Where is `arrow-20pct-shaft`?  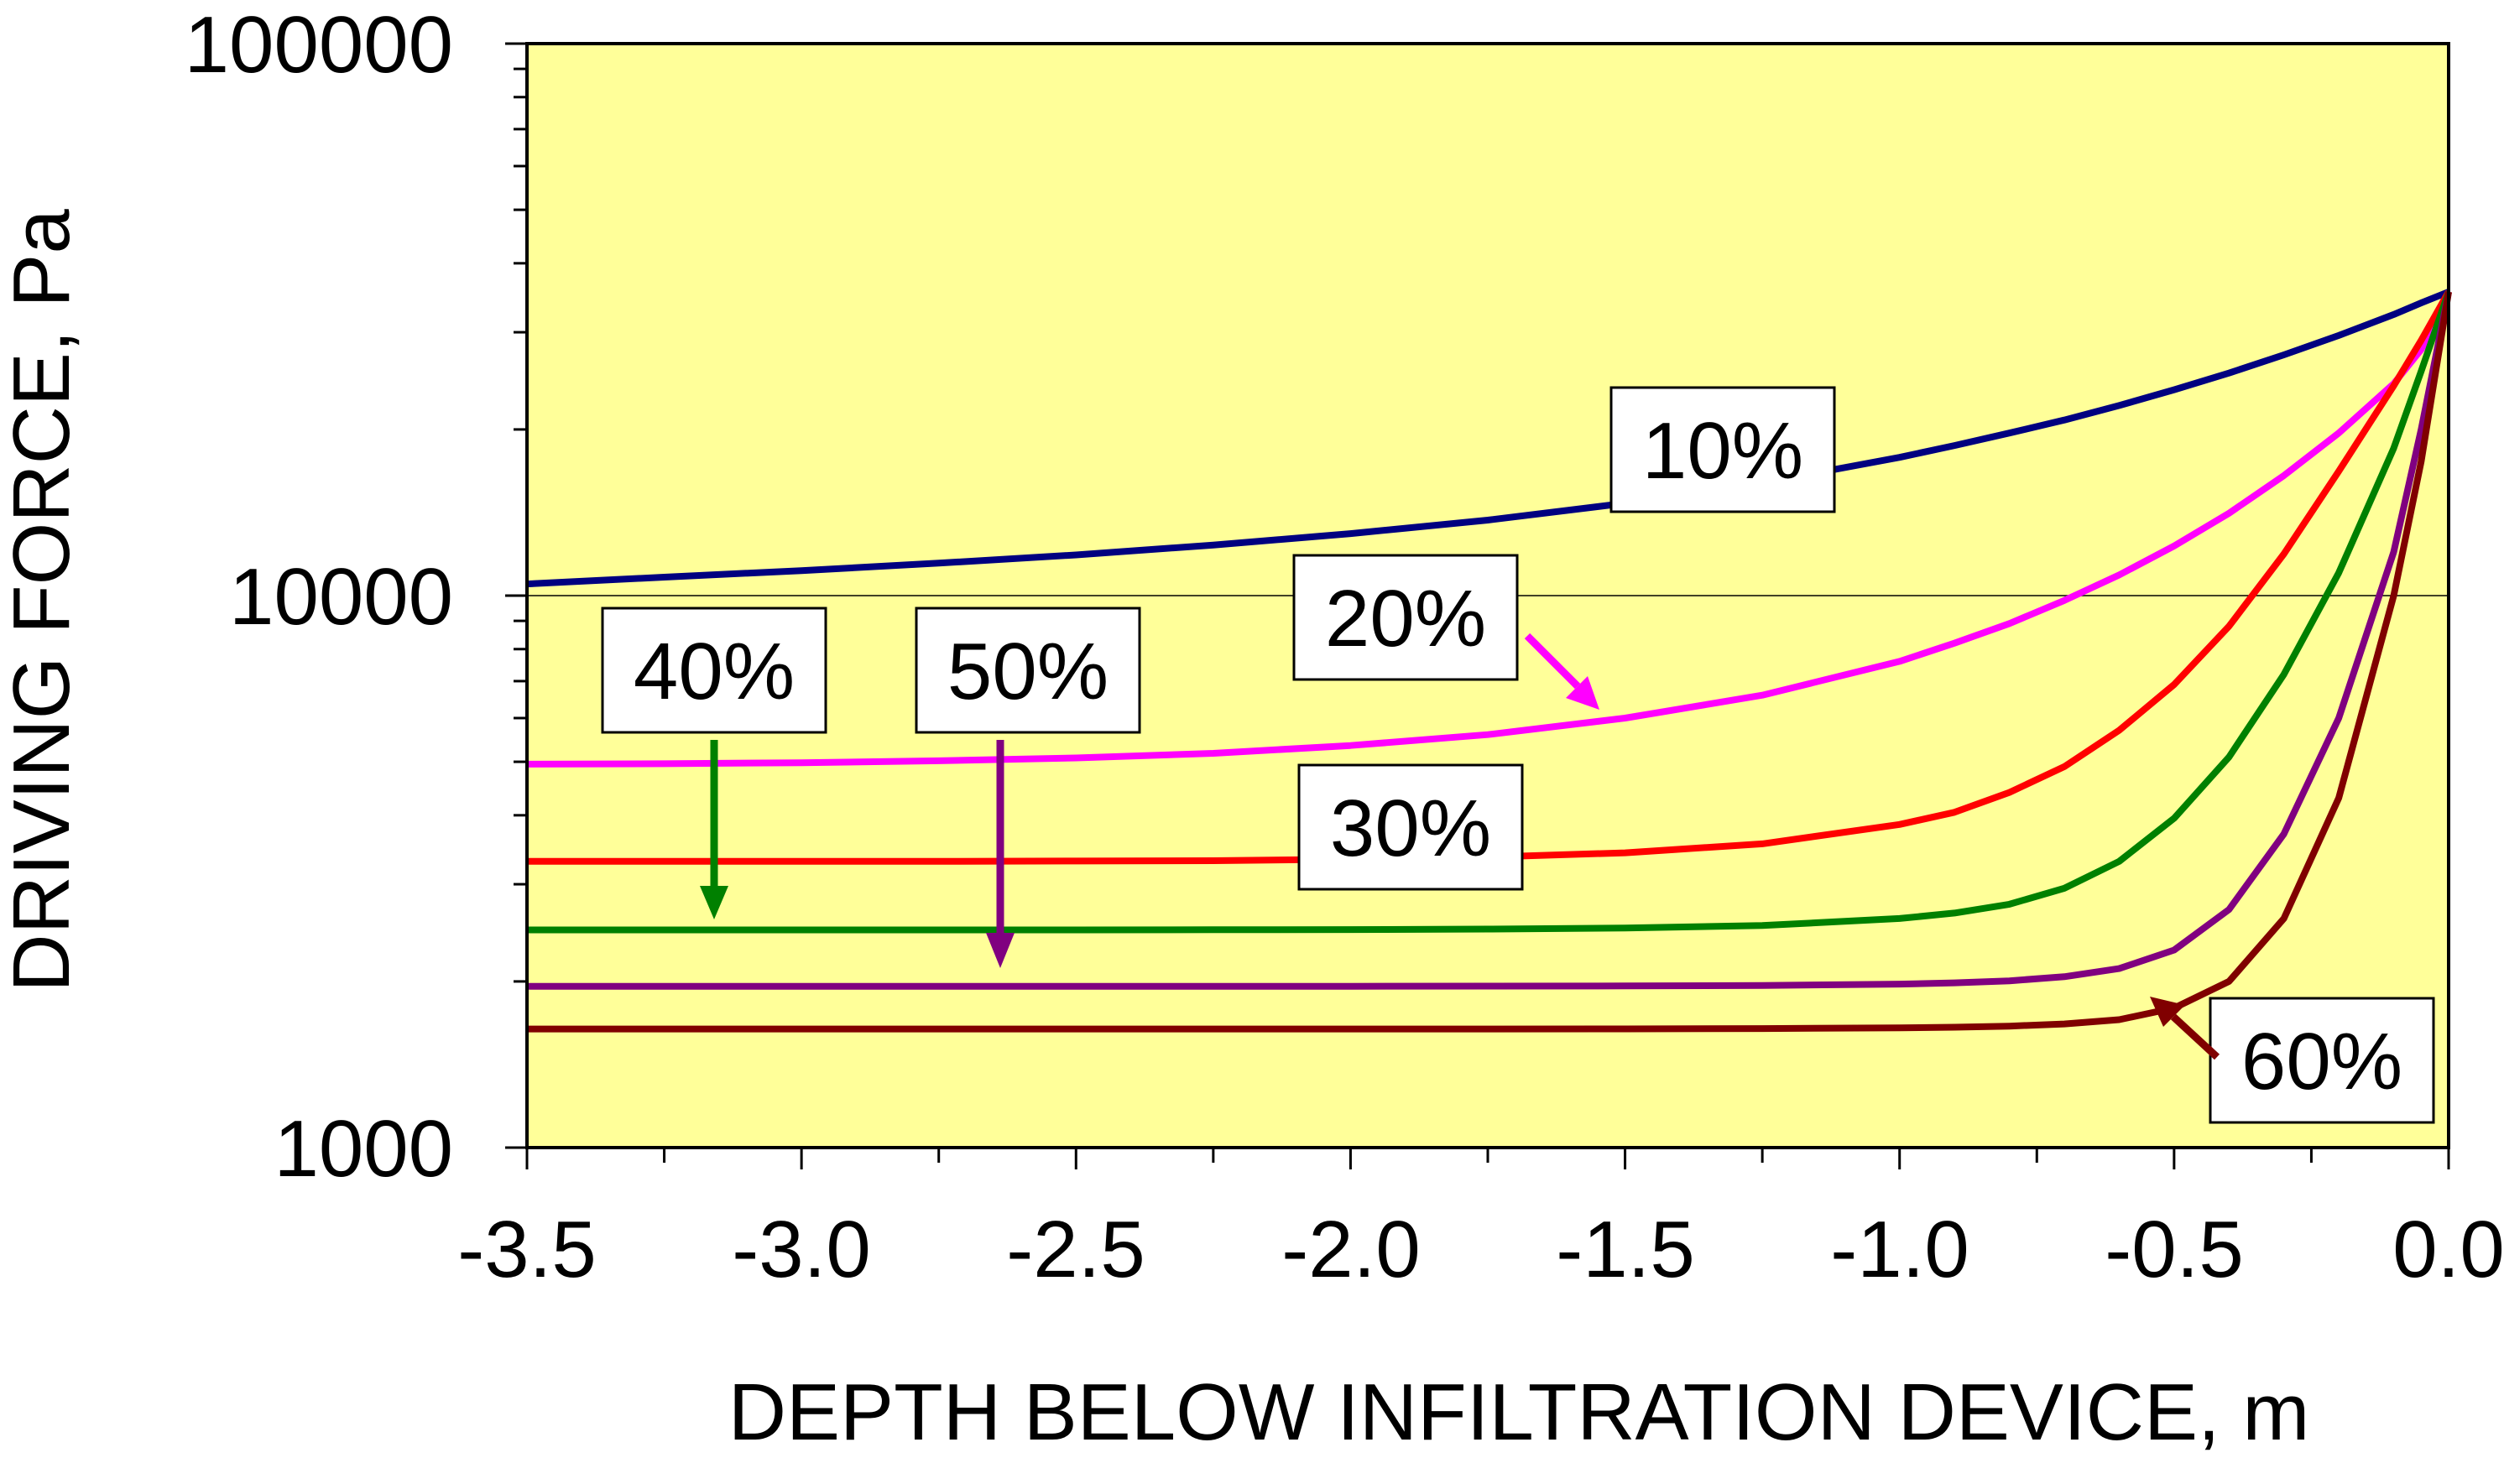 arrow-20pct-shaft is located at coordinates (1552, 661).